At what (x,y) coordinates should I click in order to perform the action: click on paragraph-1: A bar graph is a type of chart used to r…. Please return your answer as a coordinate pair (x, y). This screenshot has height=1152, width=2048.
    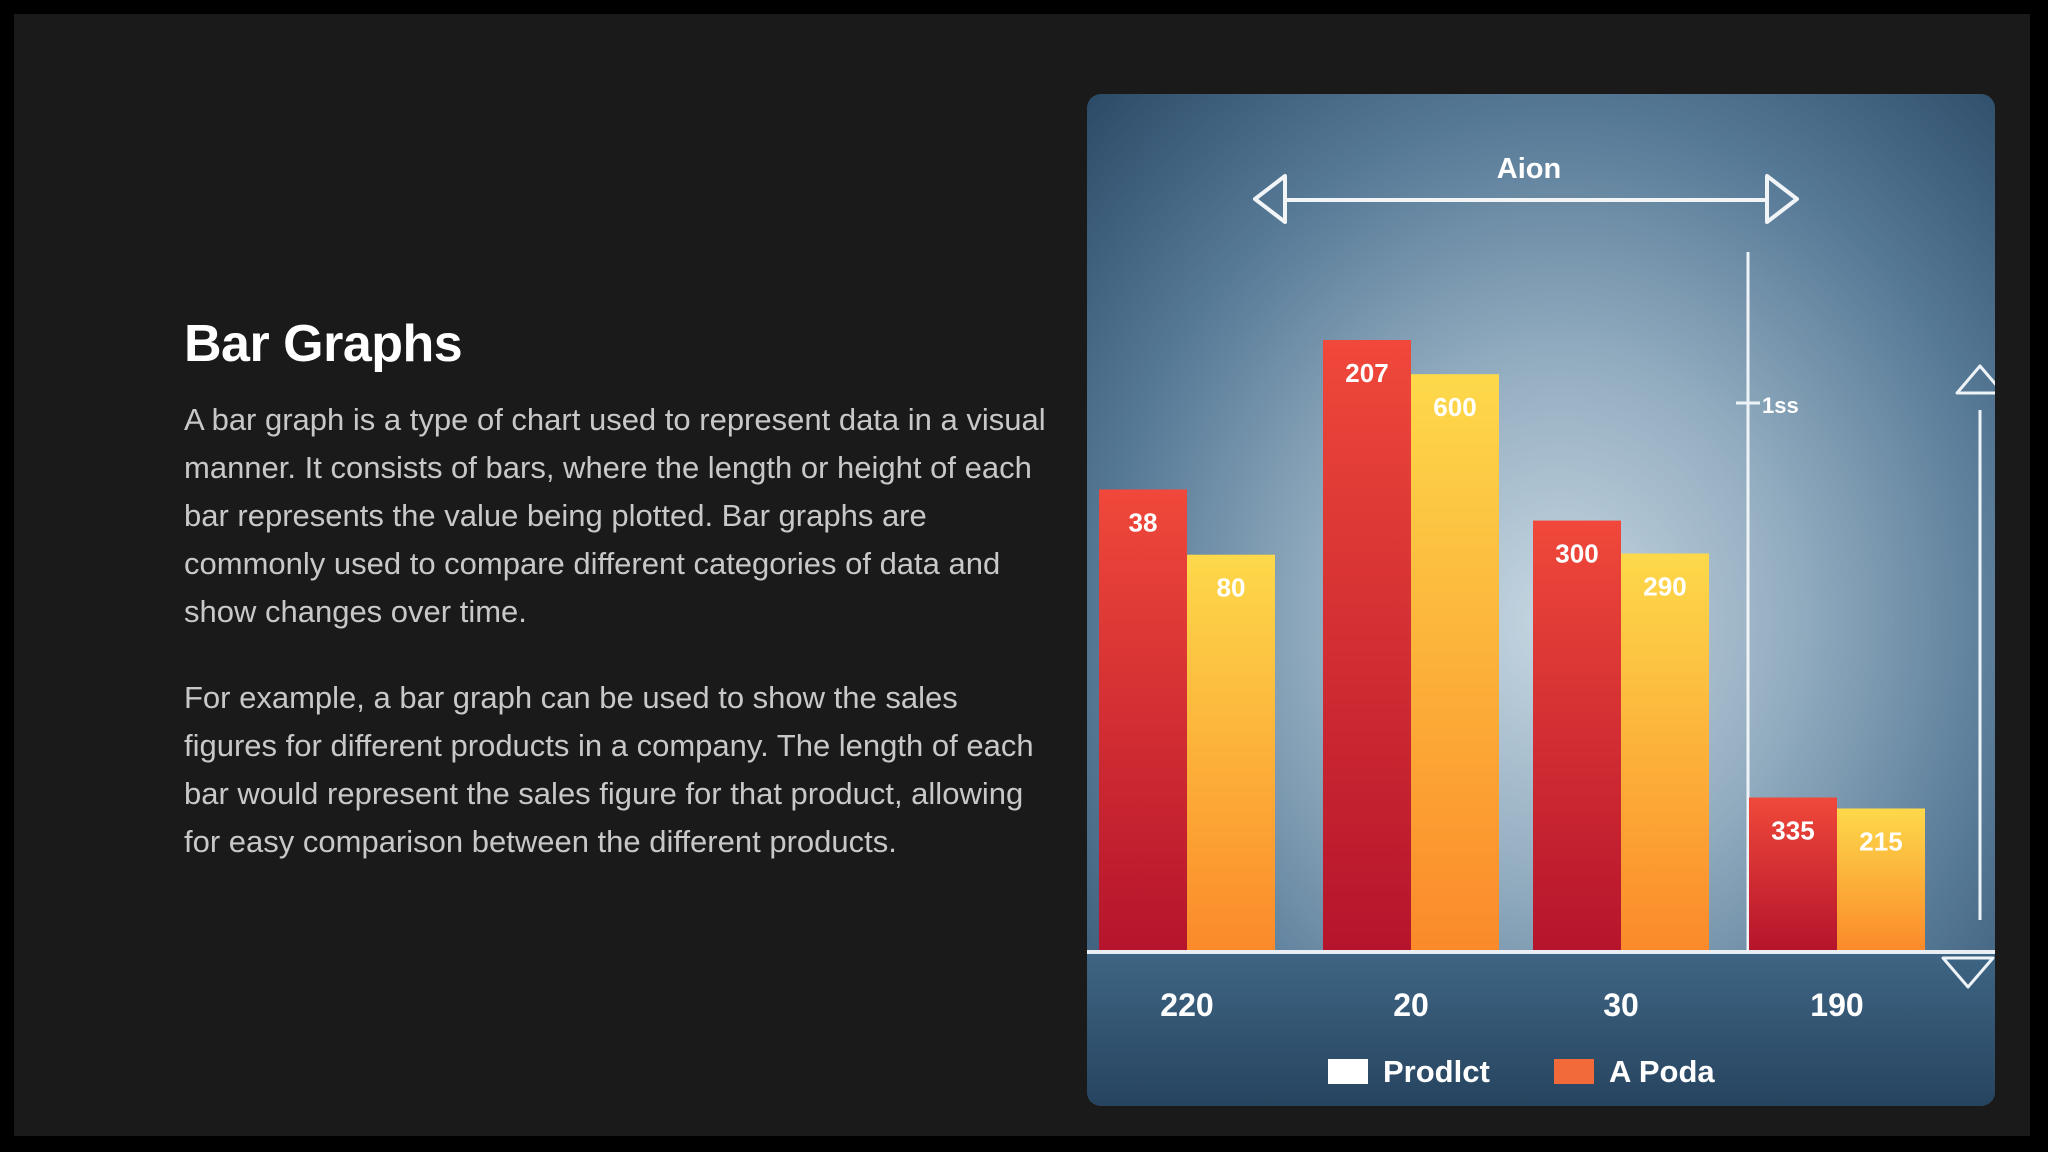
    Looking at the image, I should click on (615, 515).